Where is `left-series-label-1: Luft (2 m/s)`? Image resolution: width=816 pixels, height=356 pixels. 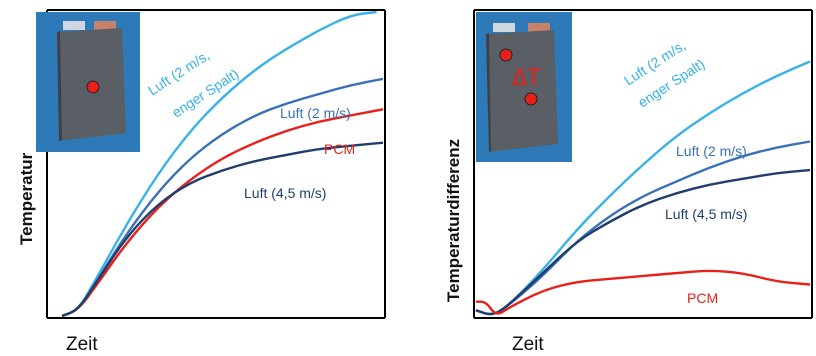
left-series-label-1: Luft (2 m/s) is located at coordinates (315, 113).